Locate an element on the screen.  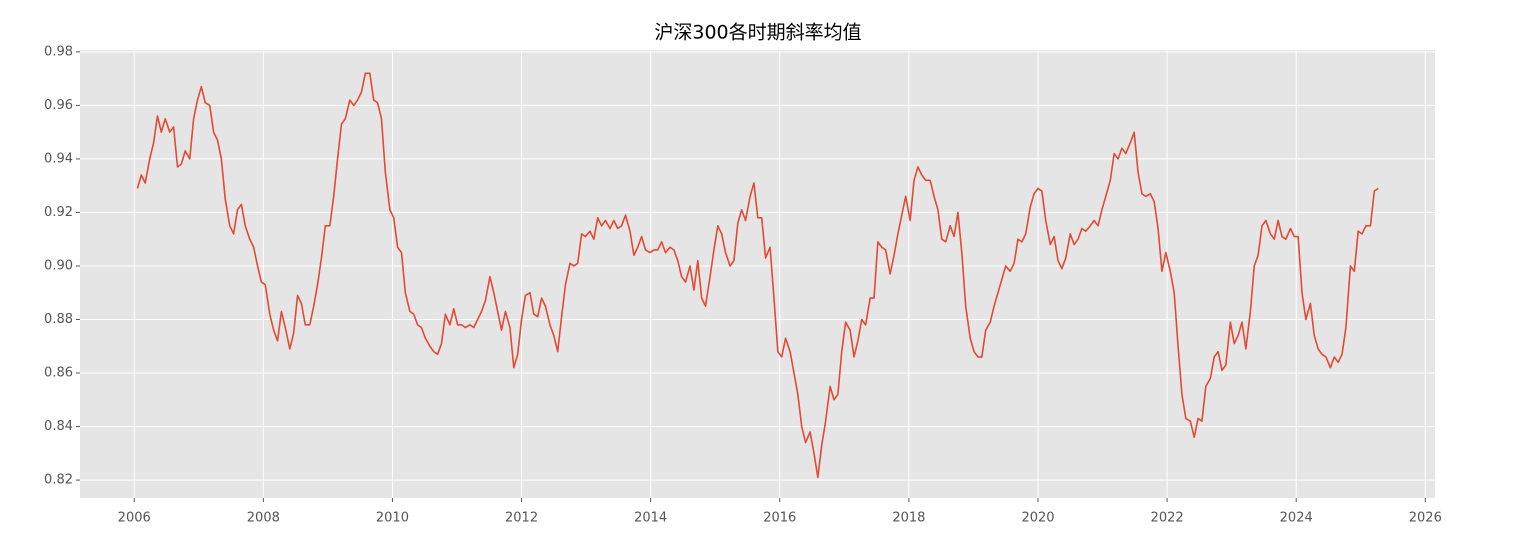
y-tick-label: 0.94 is located at coordinates (58, 158).